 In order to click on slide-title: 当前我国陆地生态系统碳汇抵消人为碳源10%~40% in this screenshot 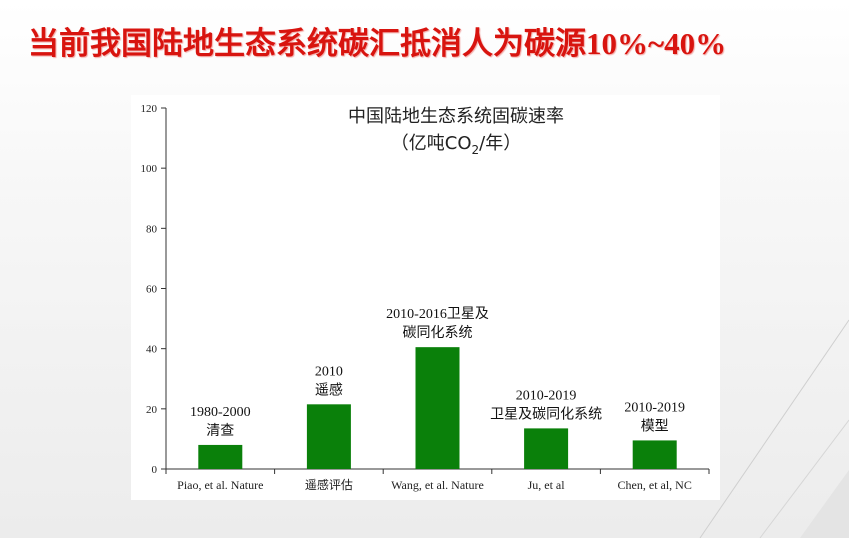, I will do `click(433, 40)`.